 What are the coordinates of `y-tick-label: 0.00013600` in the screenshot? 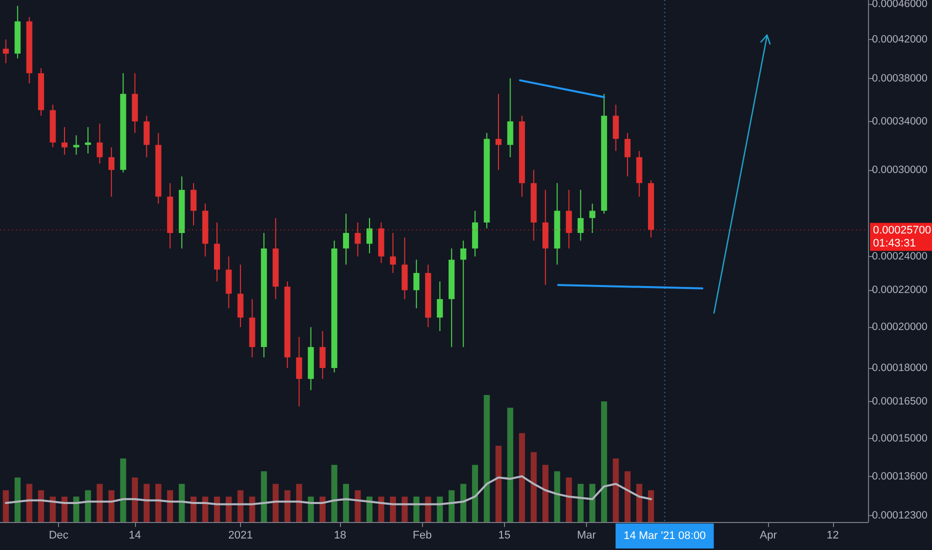 It's located at (900, 476).